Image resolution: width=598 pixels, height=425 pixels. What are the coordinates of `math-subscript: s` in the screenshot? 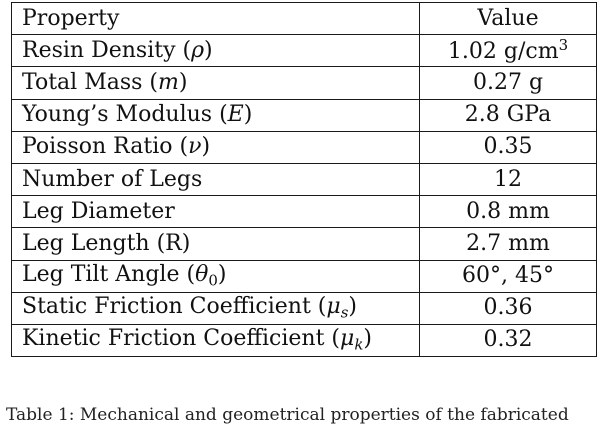 It's located at (344, 312).